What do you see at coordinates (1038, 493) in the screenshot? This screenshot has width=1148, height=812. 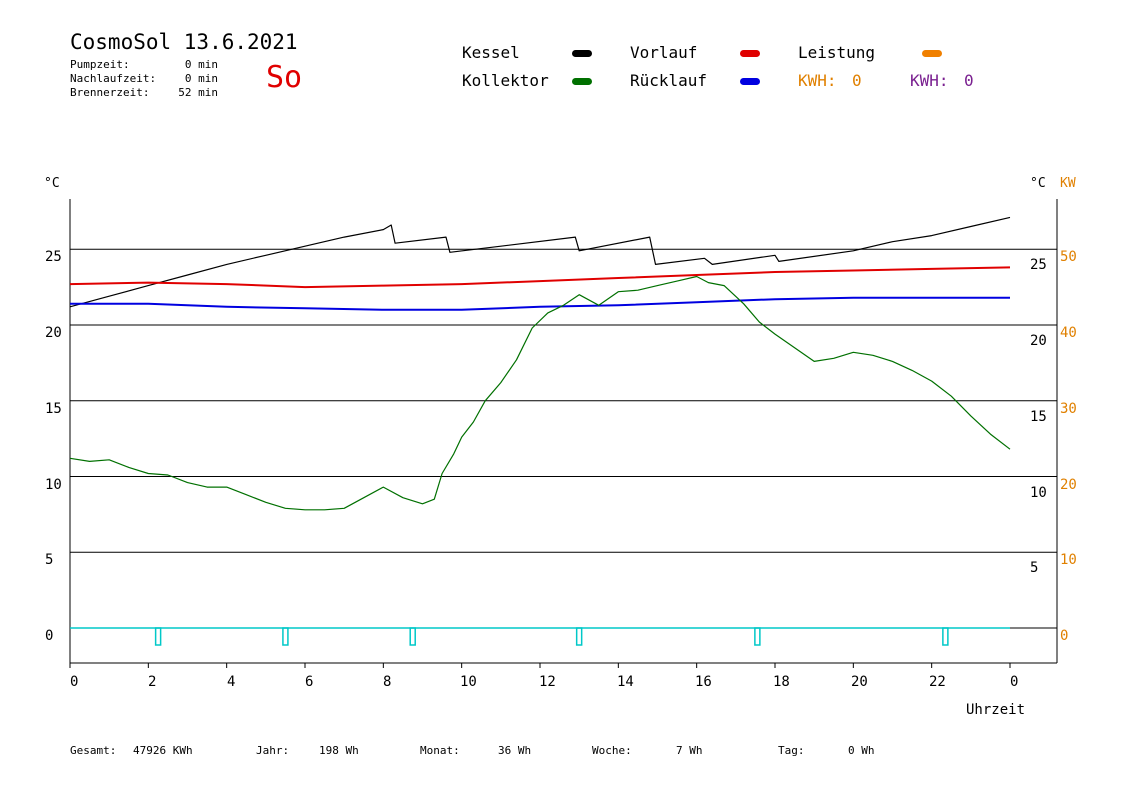 I see `right-tick-10: 10` at bounding box center [1038, 493].